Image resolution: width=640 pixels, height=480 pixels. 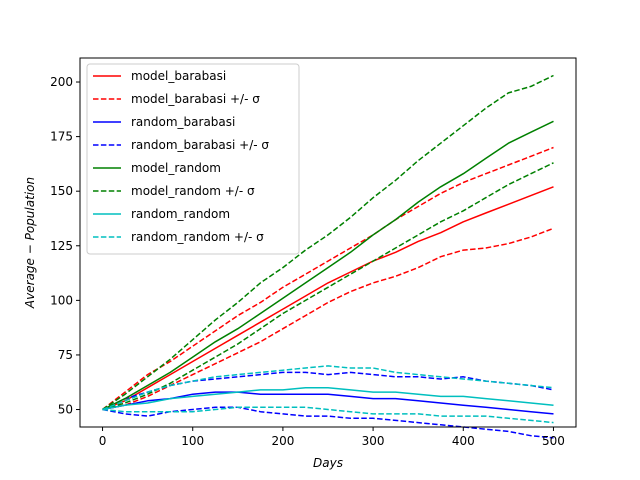 I want to click on x-tick-label: 500, so click(x=553, y=441).